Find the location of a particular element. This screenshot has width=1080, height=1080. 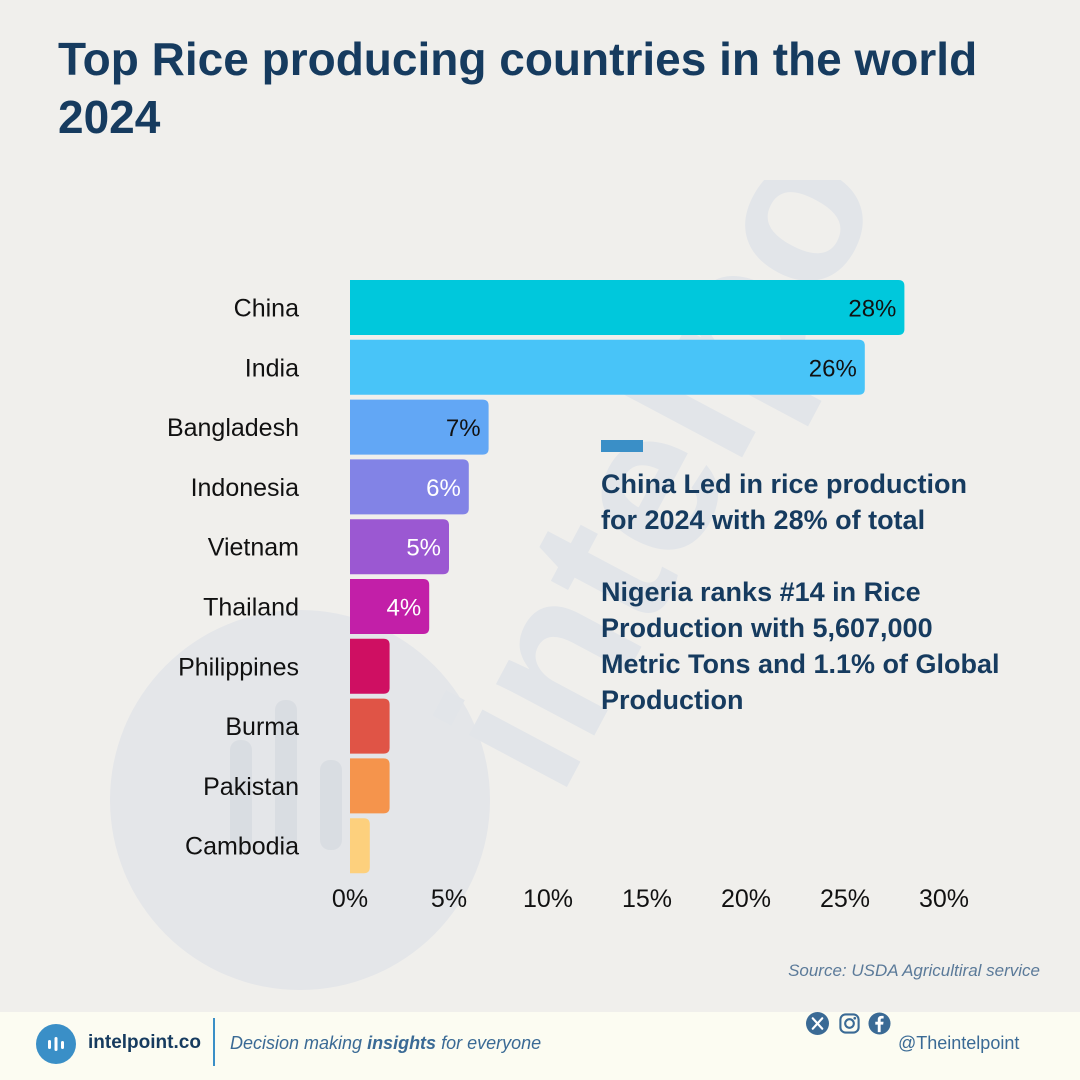

x-tick-label: 15% is located at coordinates (647, 899).